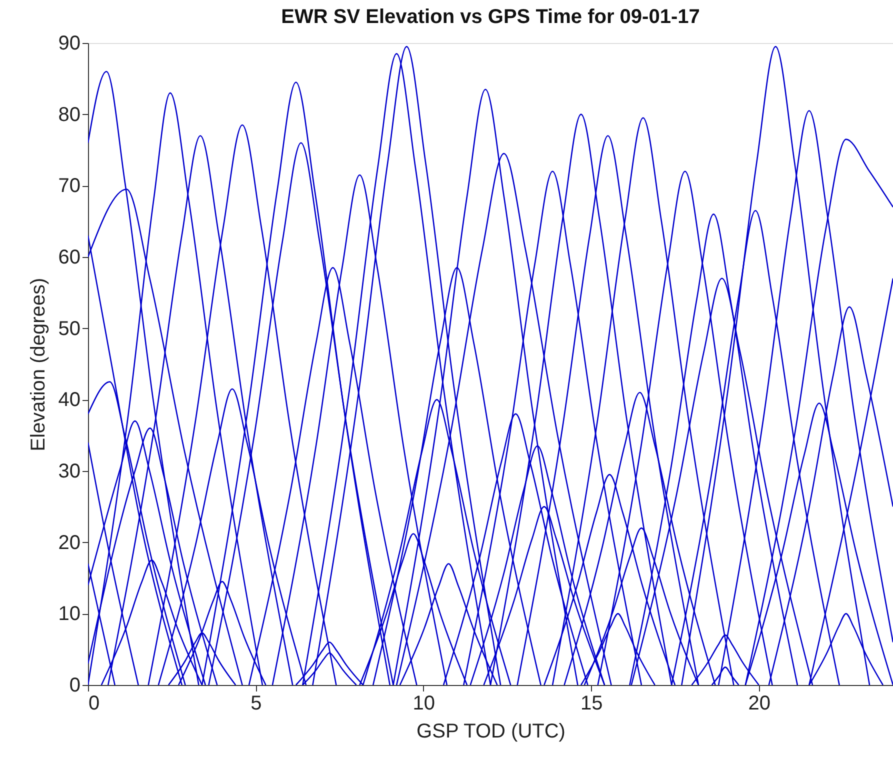 The image size is (893, 766). I want to click on x-tick-label: 10, so click(424, 703).